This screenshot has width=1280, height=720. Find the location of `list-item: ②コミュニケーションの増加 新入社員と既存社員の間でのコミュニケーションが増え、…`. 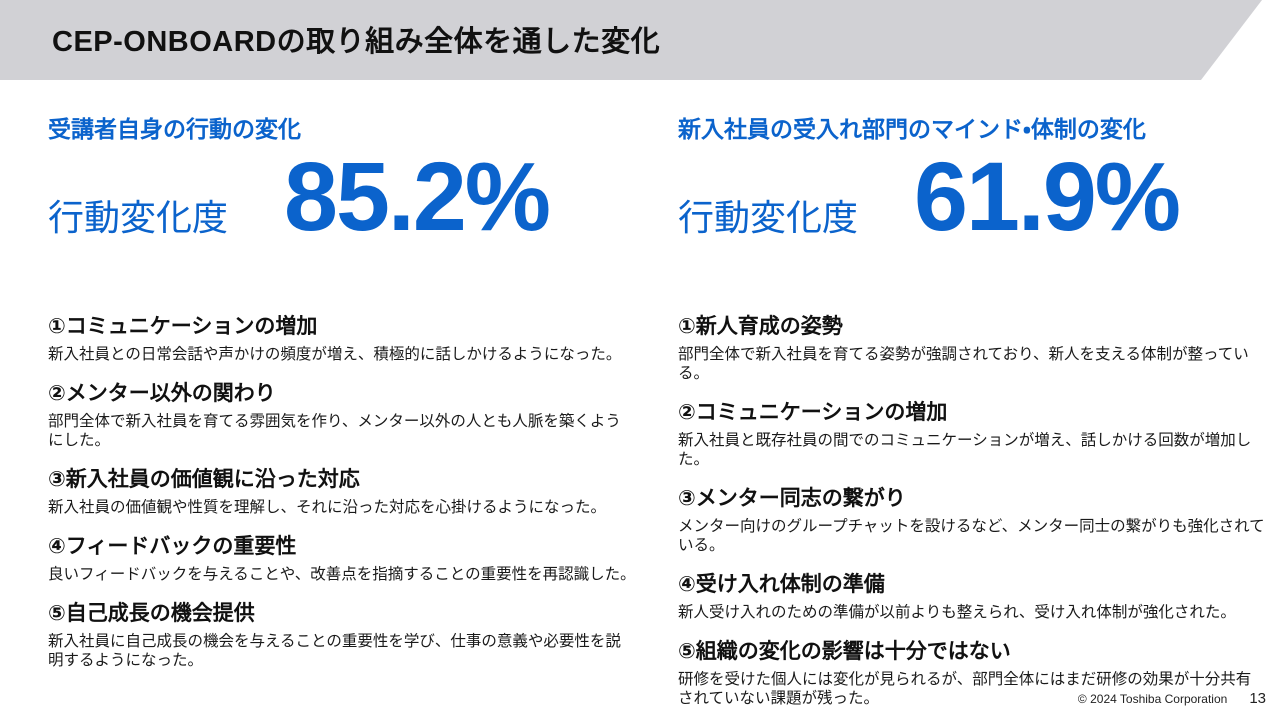

list-item: ②コミュニケーションの増加 新入社員と既存社員の間でのコミュニケーションが増え、… is located at coordinates (972, 434).